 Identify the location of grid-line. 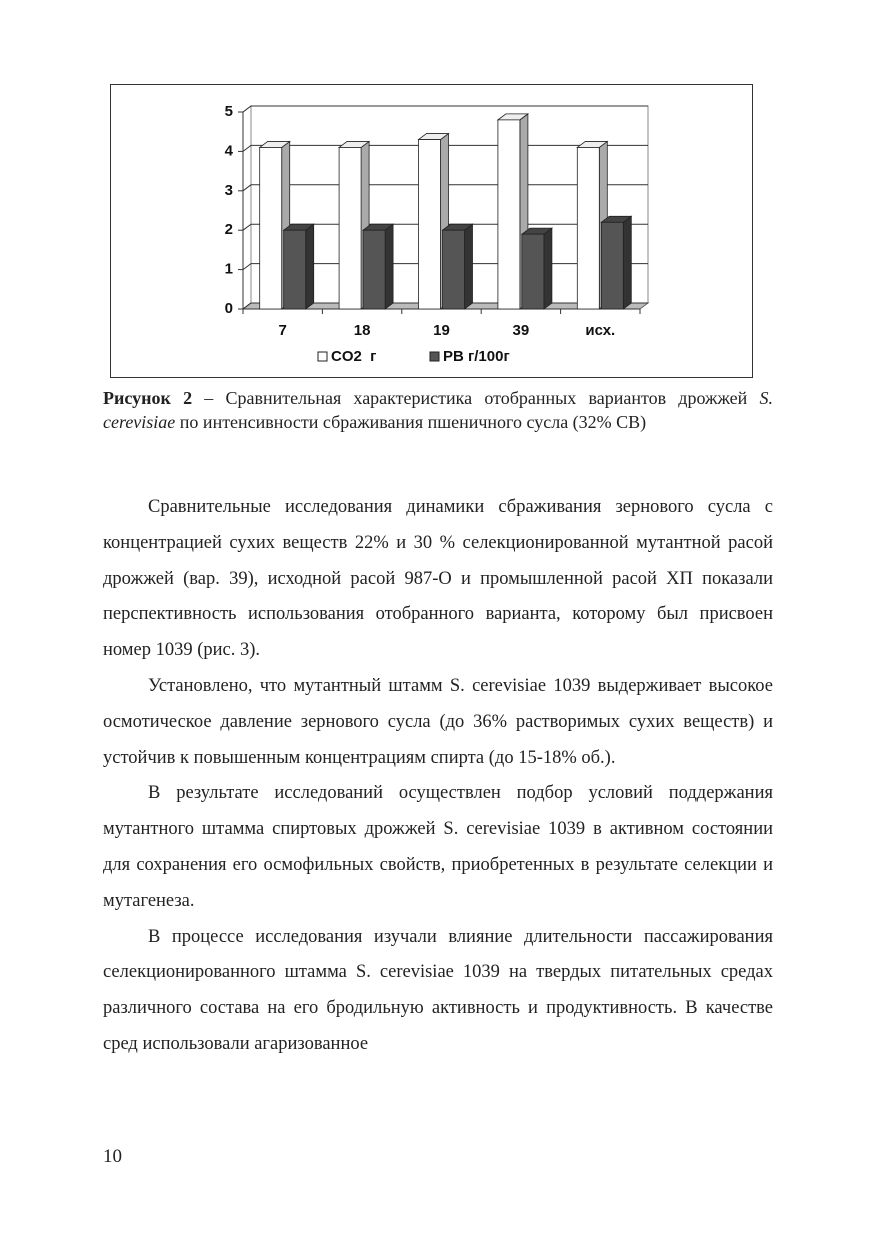
(445, 109).